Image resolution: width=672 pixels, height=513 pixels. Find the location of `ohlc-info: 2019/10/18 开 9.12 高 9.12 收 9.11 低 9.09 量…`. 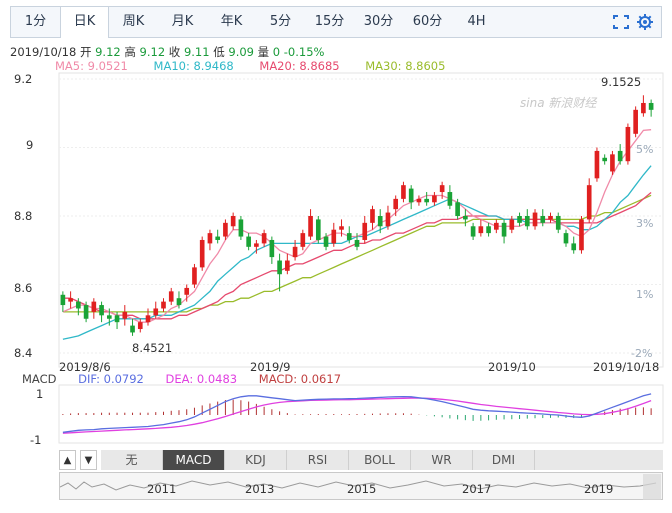

ohlc-info: 2019/10/18 开 9.12 高 9.12 收 9.11 低 9.09 量… is located at coordinates (167, 52).